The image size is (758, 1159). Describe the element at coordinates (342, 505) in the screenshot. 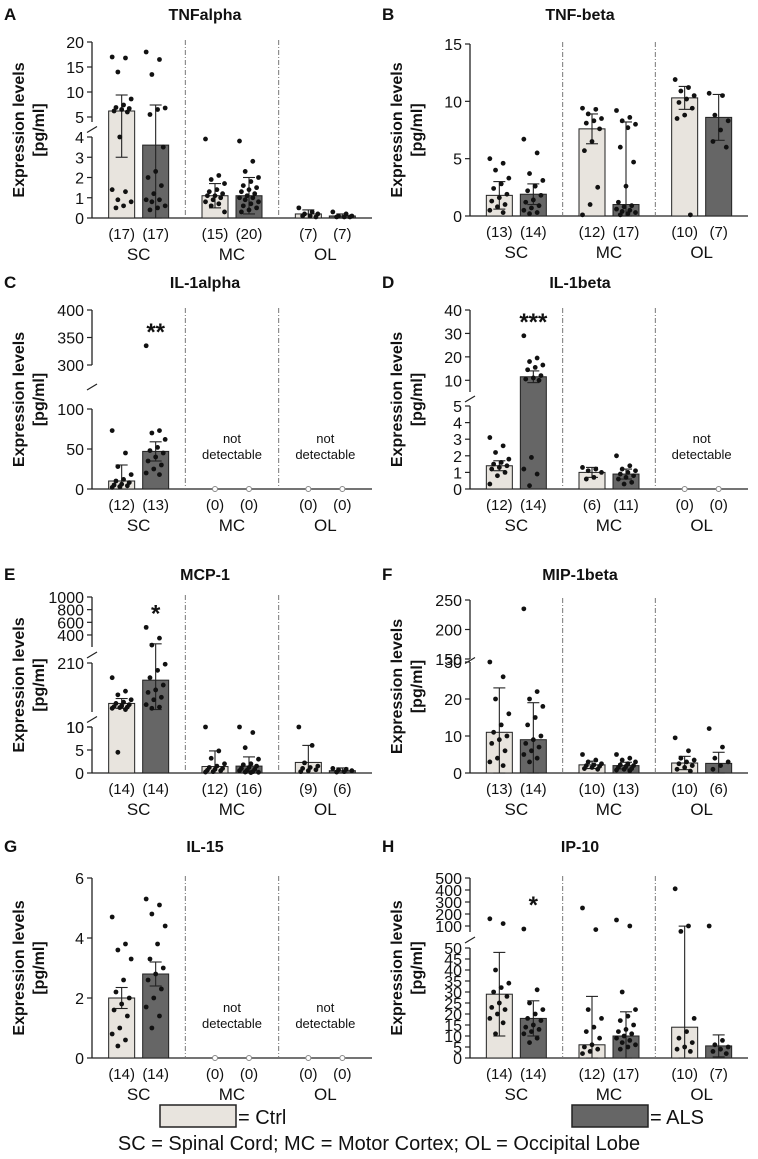

I see `n-label: (0)` at that location.